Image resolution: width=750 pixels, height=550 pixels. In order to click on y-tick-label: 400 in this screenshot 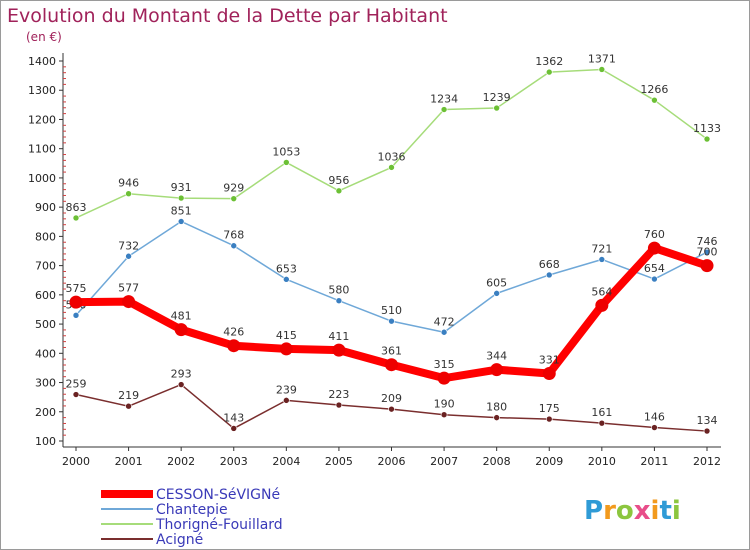, I will do `click(45, 353)`.